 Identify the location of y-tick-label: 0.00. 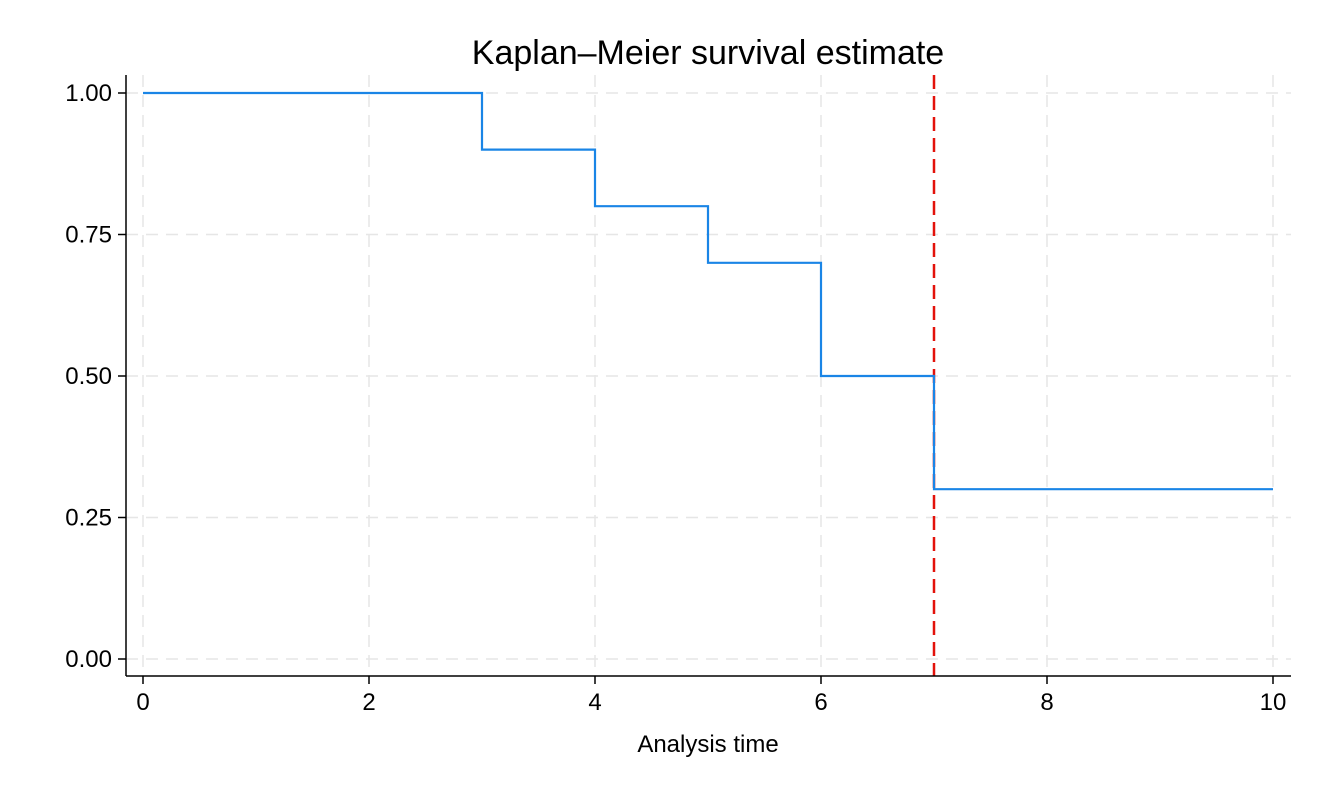
(88, 659).